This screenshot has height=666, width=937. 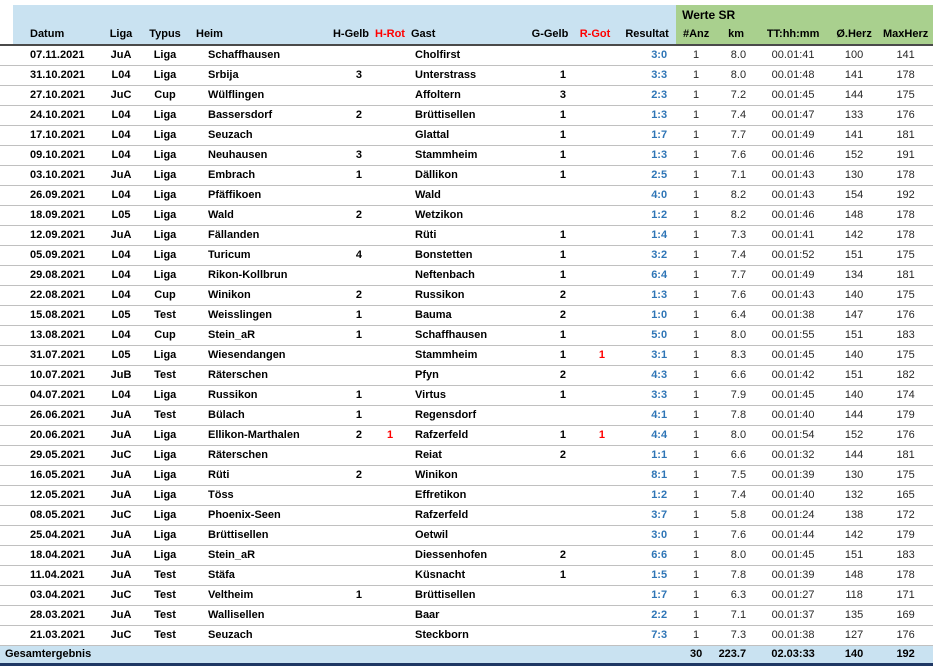 I want to click on cell-heim: Stäfa, so click(x=259, y=575).